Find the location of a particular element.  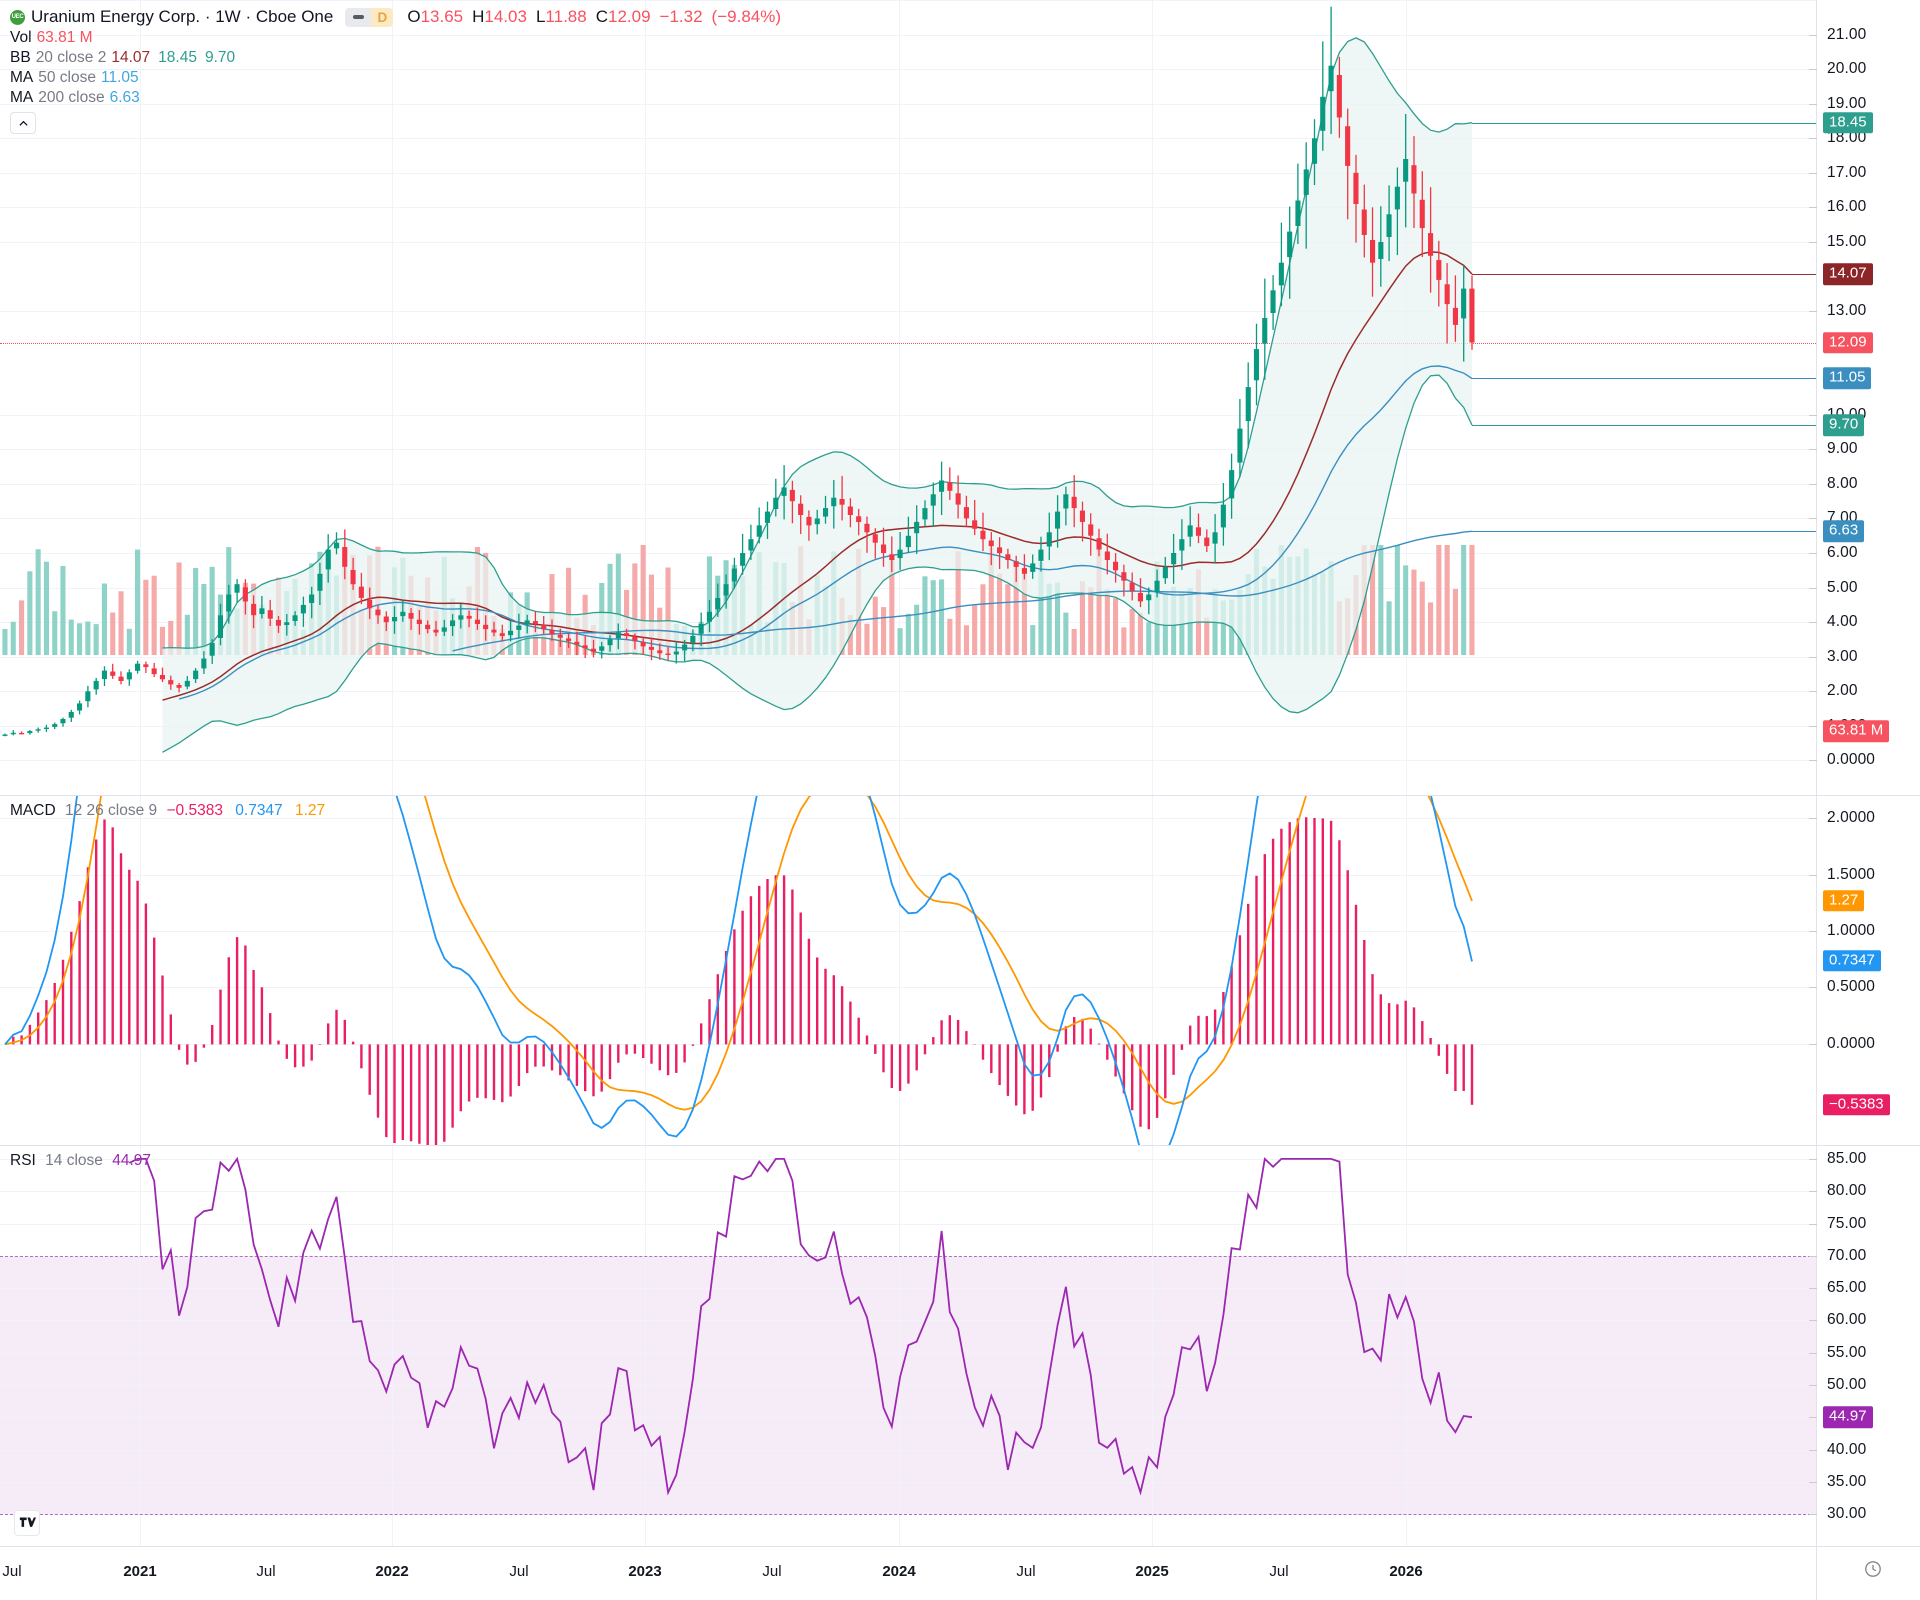

high-label: H is located at coordinates (478, 16).